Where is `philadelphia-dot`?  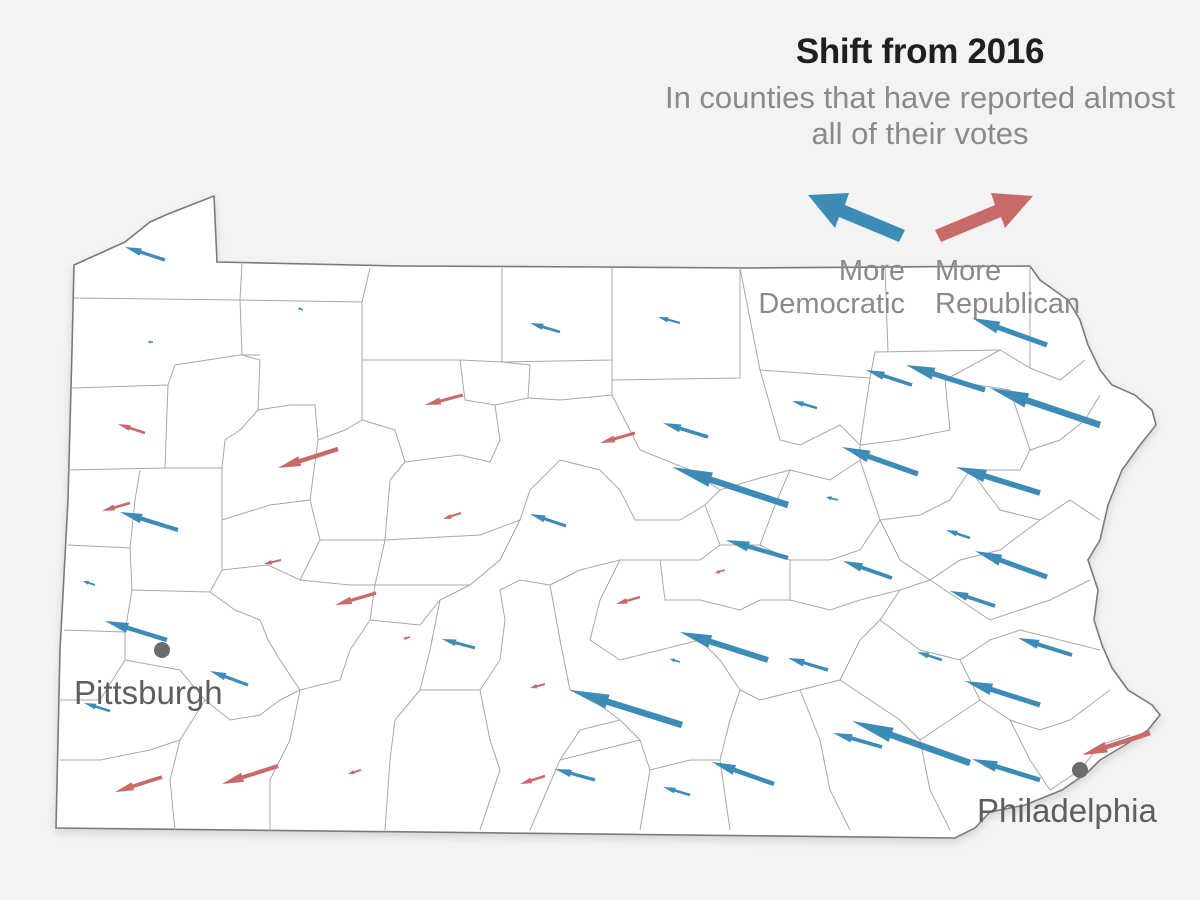 philadelphia-dot is located at coordinates (1080, 770).